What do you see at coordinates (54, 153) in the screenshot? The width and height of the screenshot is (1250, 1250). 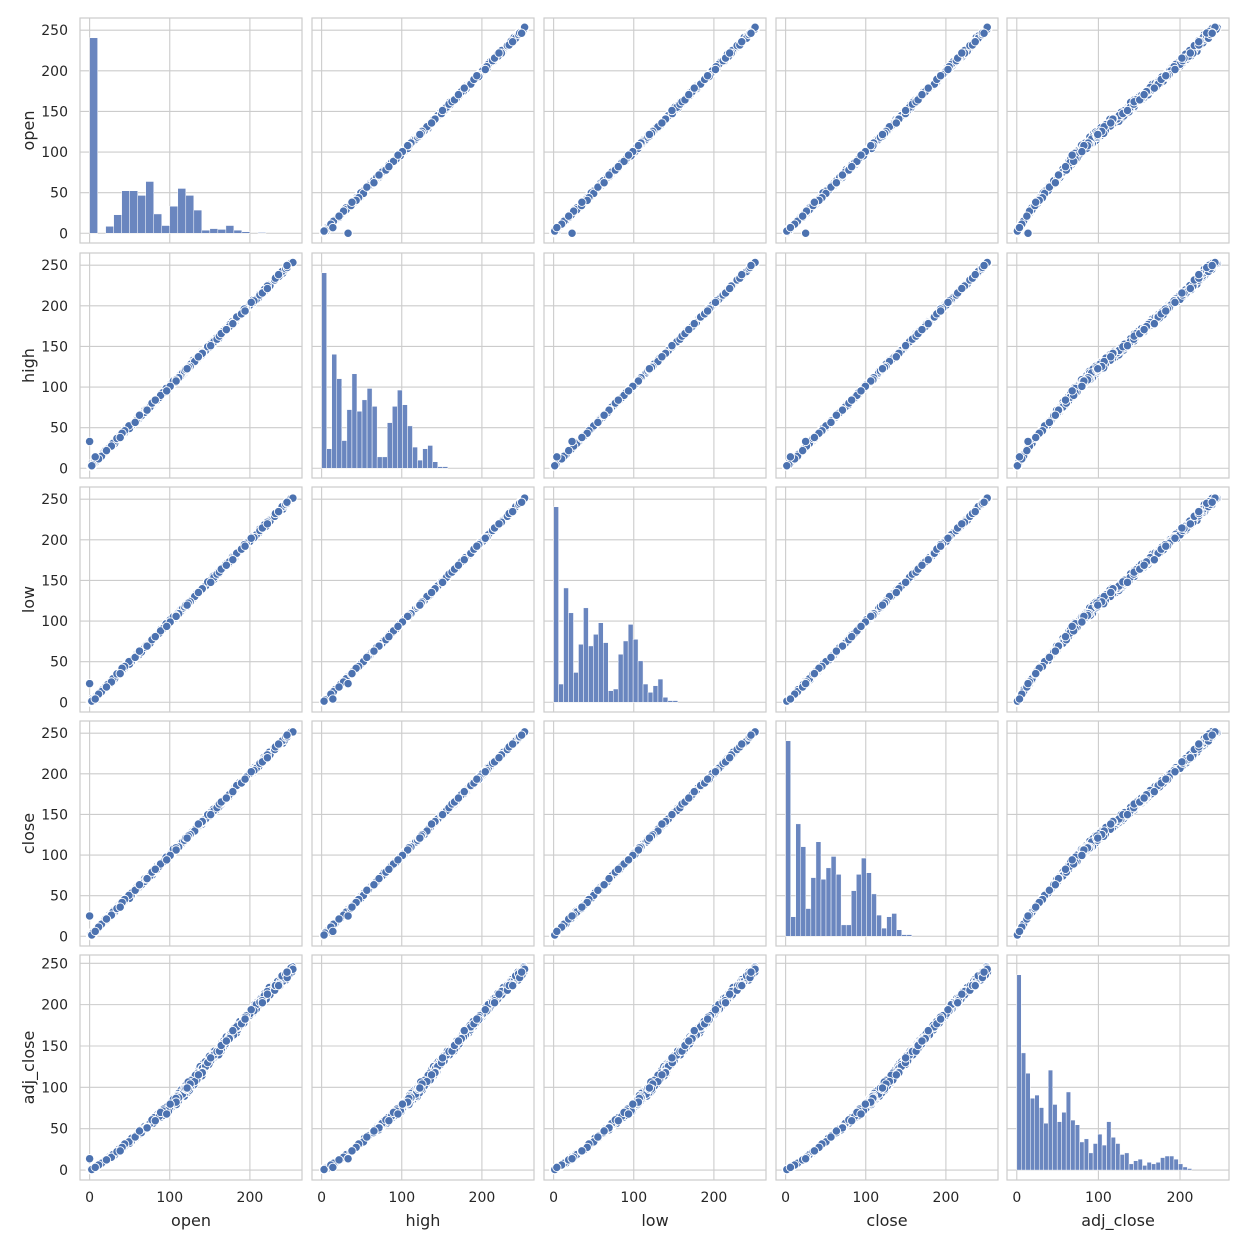 I see `y-tick-label: 100` at bounding box center [54, 153].